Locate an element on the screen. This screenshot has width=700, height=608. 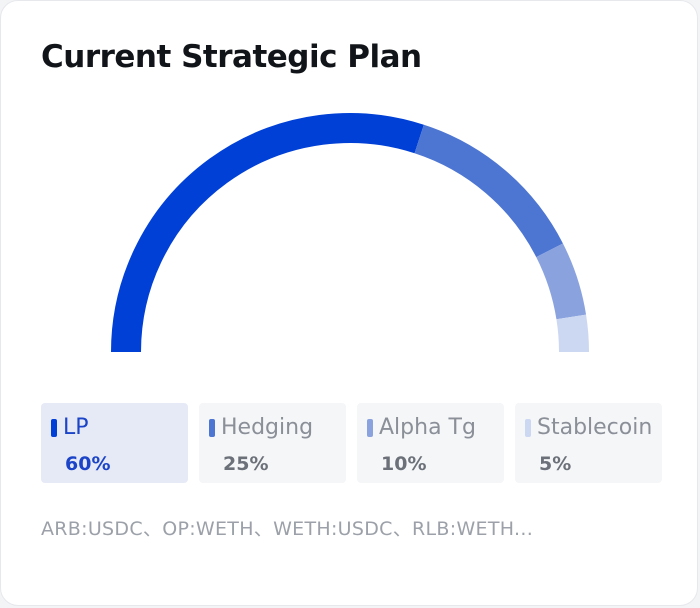
legend-item-lp: LP 60% is located at coordinates (114, 443).